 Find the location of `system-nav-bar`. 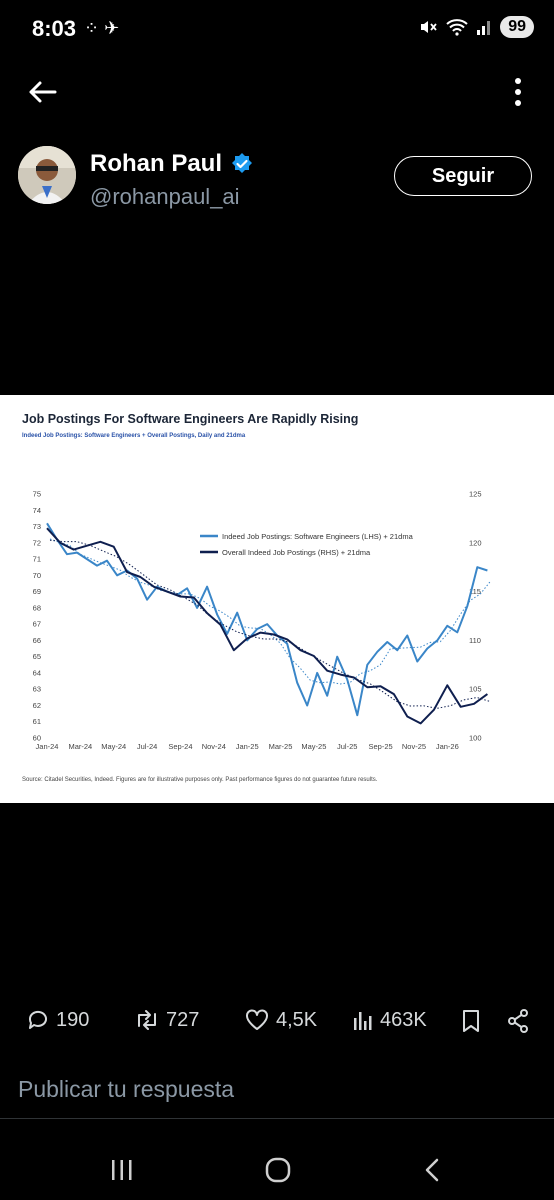

system-nav-bar is located at coordinates (277, 1170).